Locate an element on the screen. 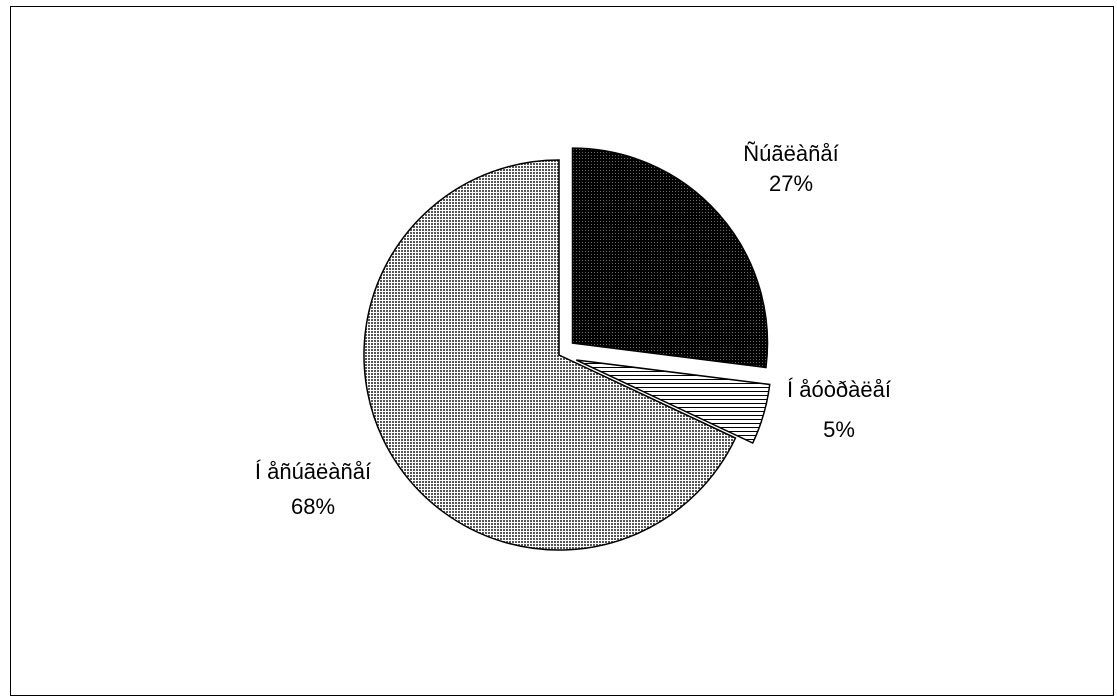 The width and height of the screenshot is (1117, 696). slice-value-2: 5% is located at coordinates (839, 429).